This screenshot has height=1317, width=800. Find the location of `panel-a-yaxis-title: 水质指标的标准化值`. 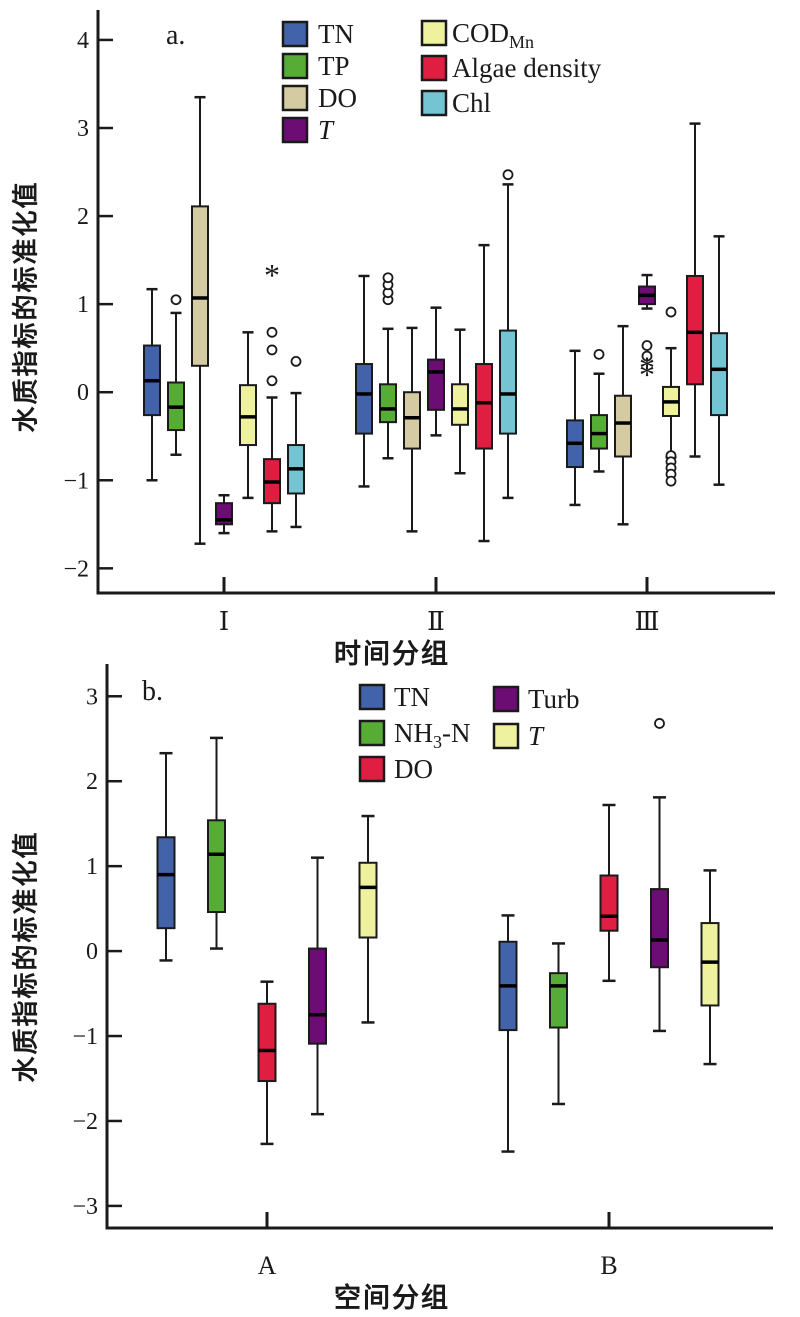

panel-a-yaxis-title: 水质指标的标准化值 is located at coordinates (26, 306).